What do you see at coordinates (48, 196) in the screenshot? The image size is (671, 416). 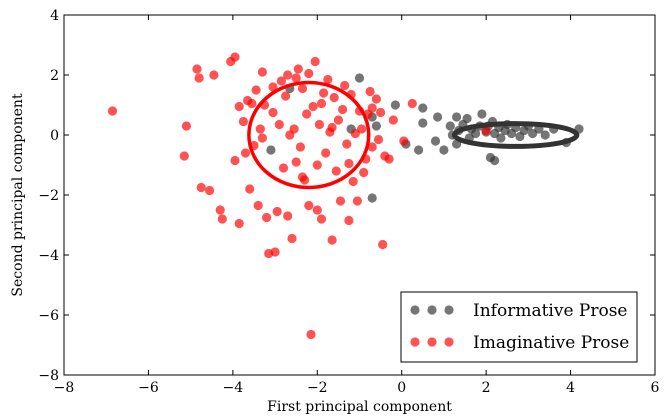 I see `y-tick-label: −2` at bounding box center [48, 196].